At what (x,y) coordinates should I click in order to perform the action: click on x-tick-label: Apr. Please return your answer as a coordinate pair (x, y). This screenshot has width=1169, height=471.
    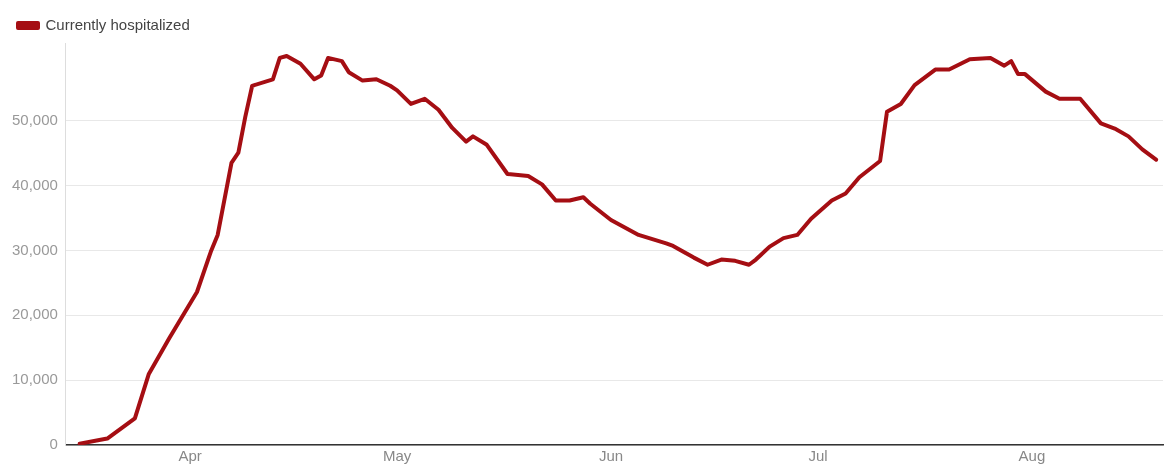
    Looking at the image, I should click on (190, 456).